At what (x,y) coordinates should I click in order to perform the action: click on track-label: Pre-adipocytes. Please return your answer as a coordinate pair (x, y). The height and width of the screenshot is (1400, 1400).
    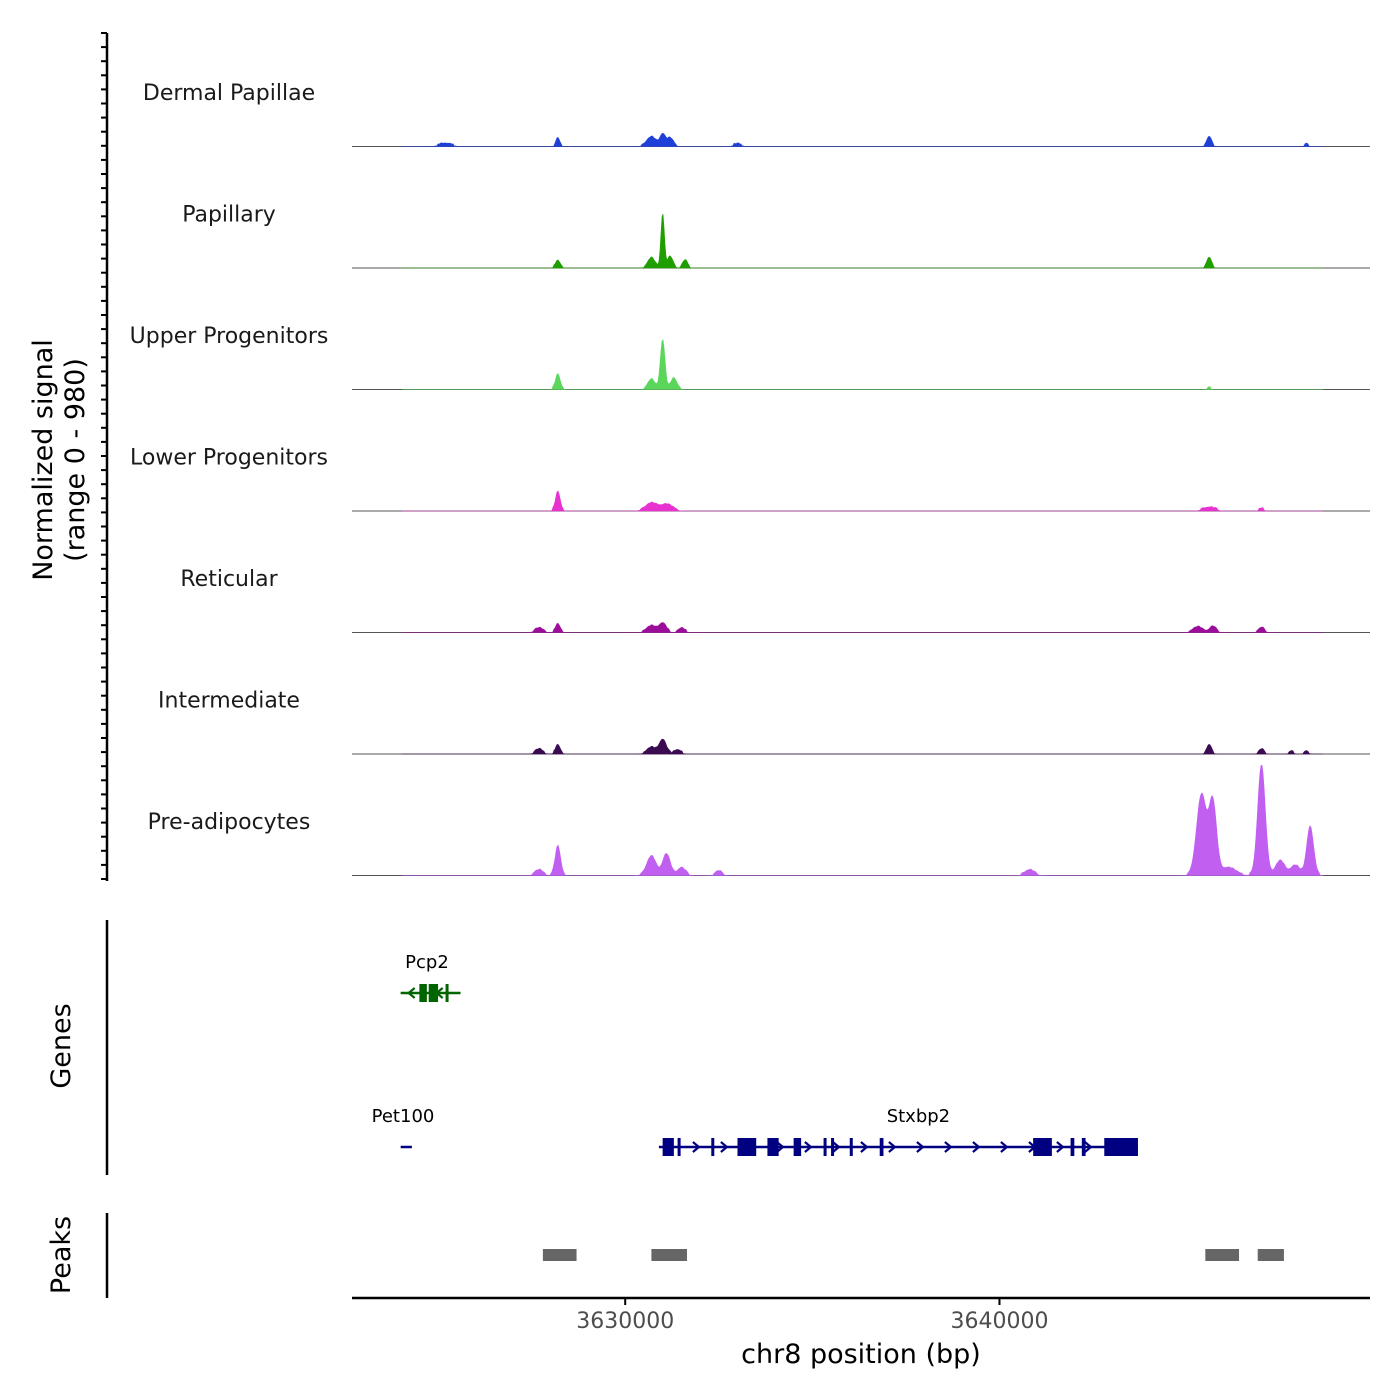
    Looking at the image, I should click on (229, 822).